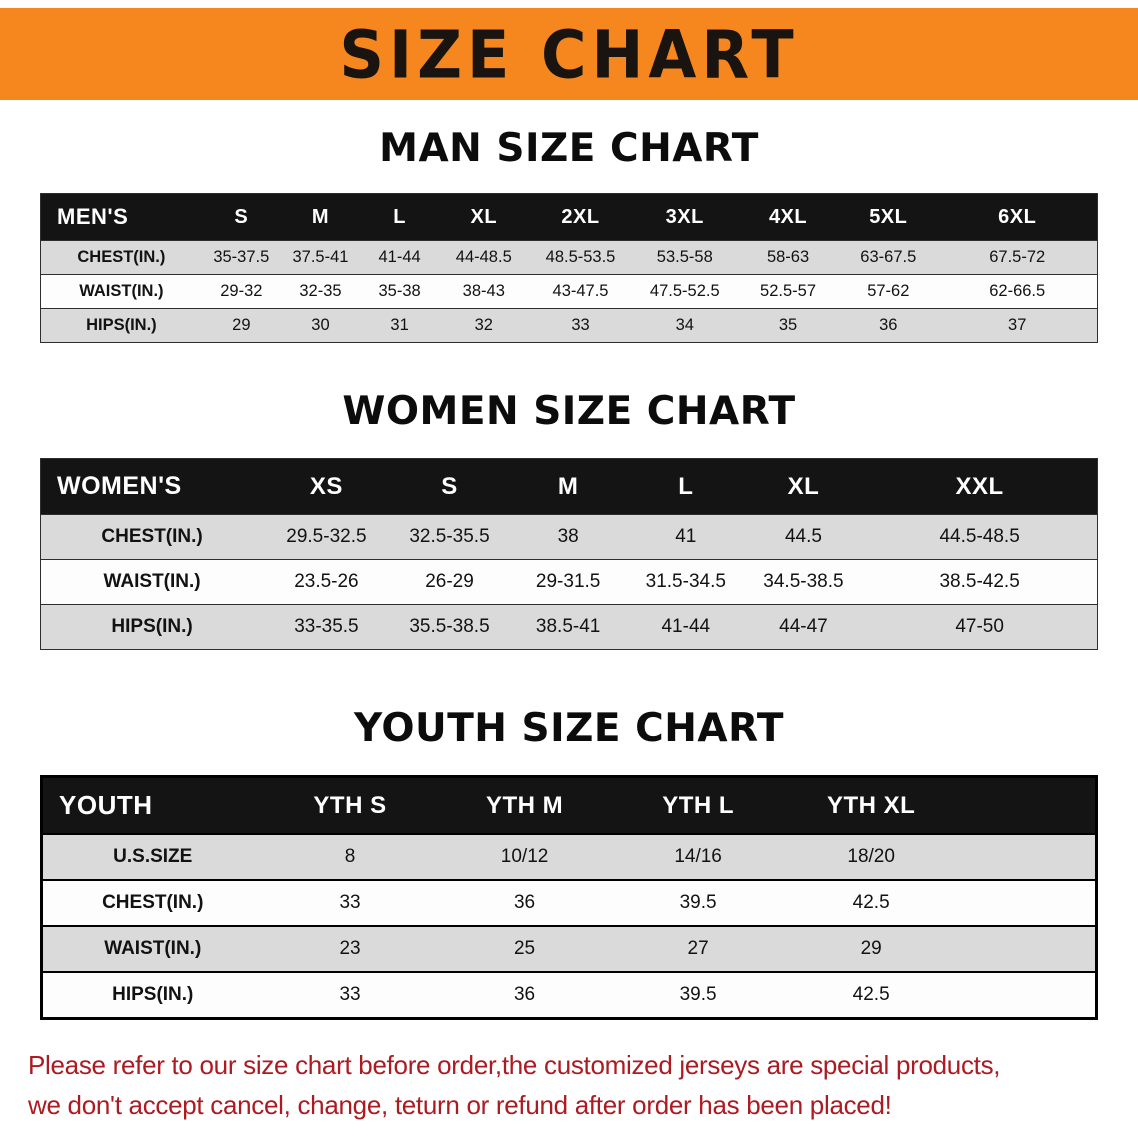 The image size is (1138, 1140). I want to click on size-value: 44-48.5, so click(483, 257).